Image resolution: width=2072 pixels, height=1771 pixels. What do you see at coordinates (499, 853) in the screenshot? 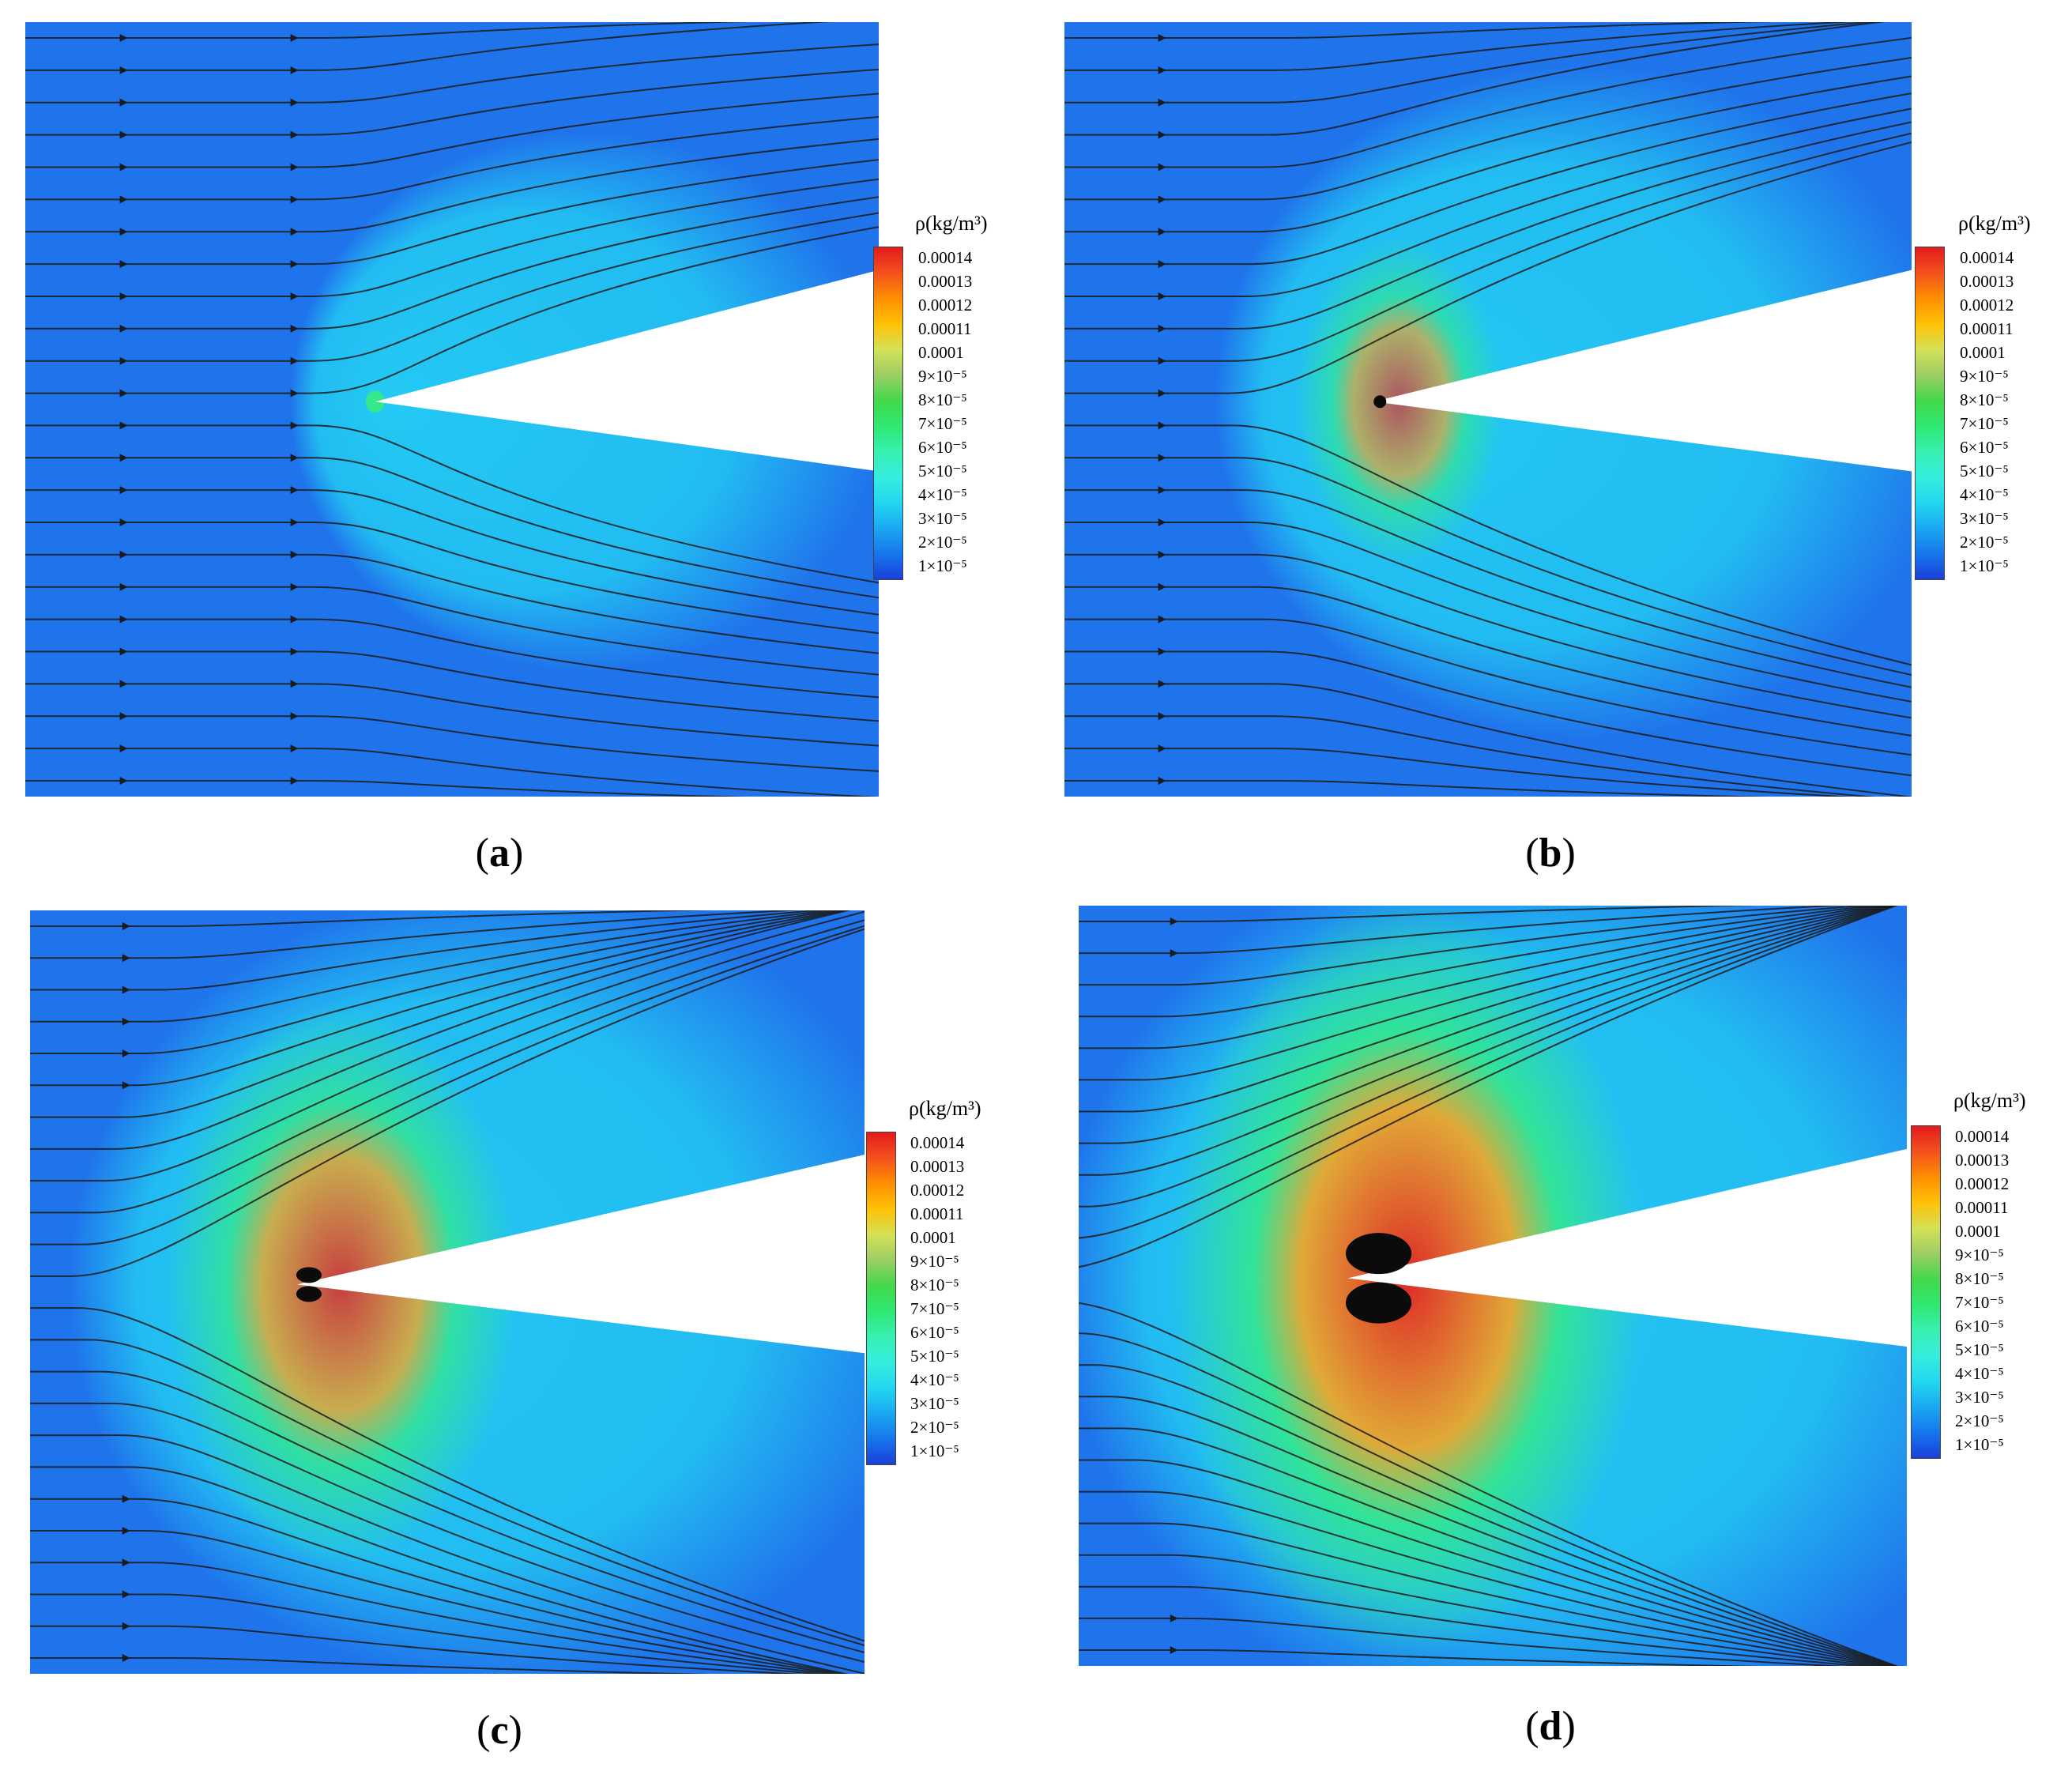
I see `caption-a: (a)` at bounding box center [499, 853].